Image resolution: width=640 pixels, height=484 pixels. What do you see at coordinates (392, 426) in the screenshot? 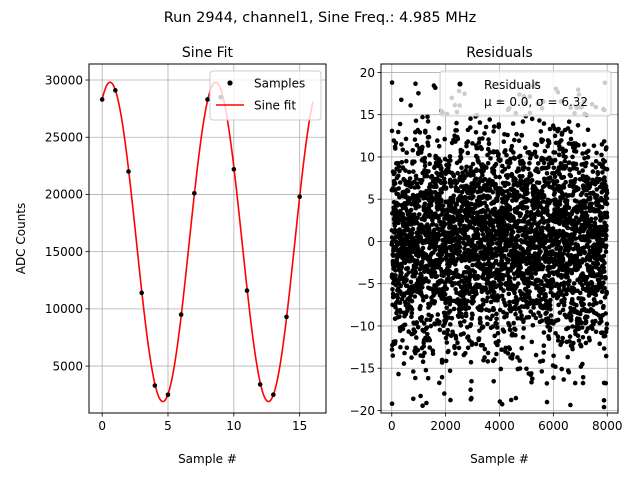
I see `residuals-xtick-label: 0` at bounding box center [392, 426].